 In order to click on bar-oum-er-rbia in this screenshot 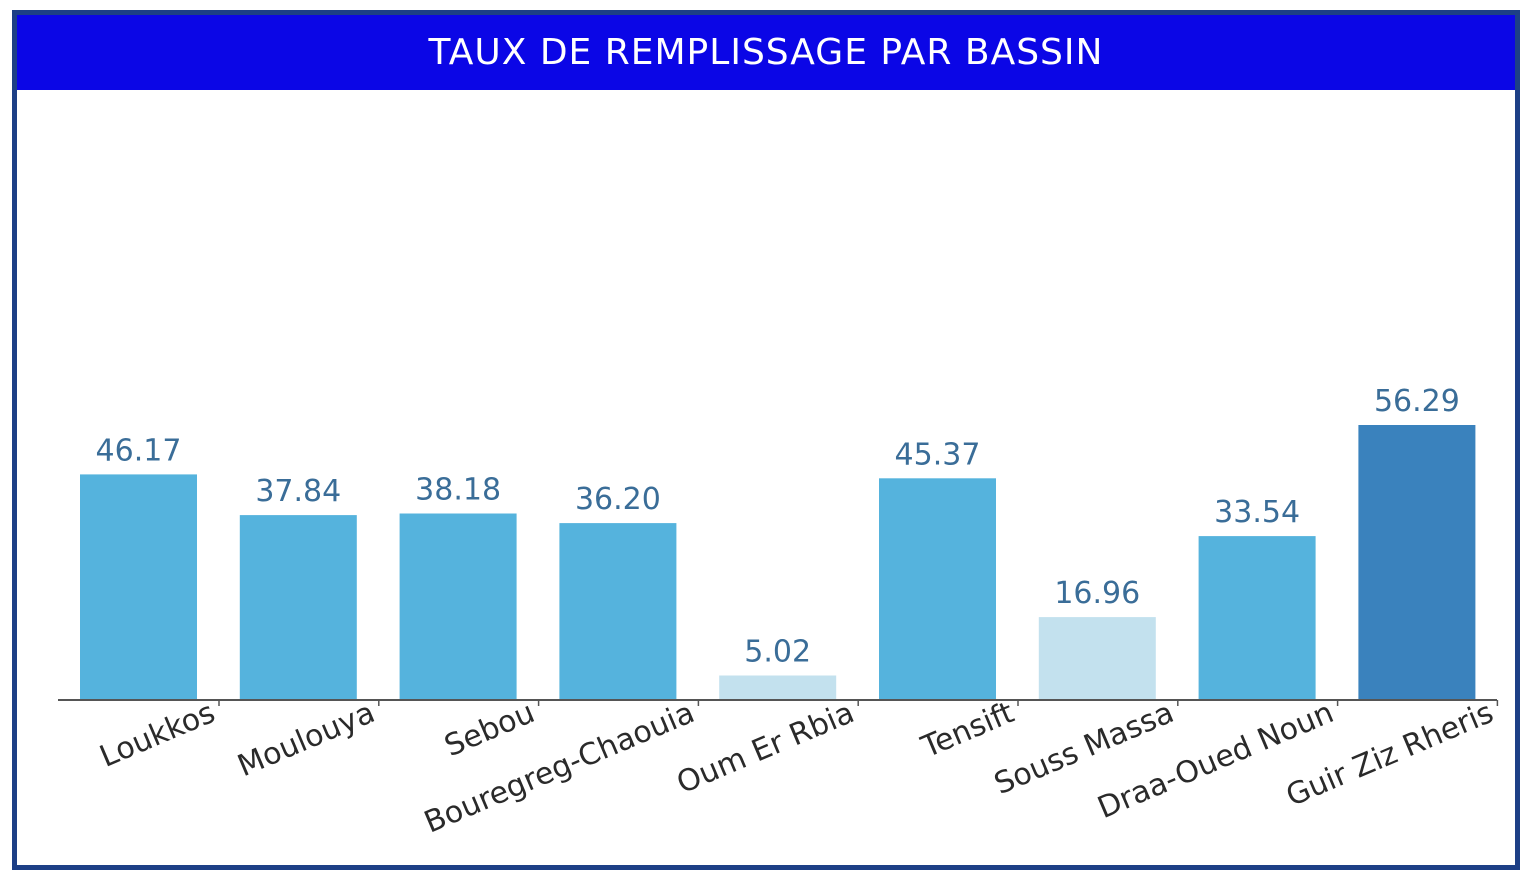, I will do `click(778, 687)`.